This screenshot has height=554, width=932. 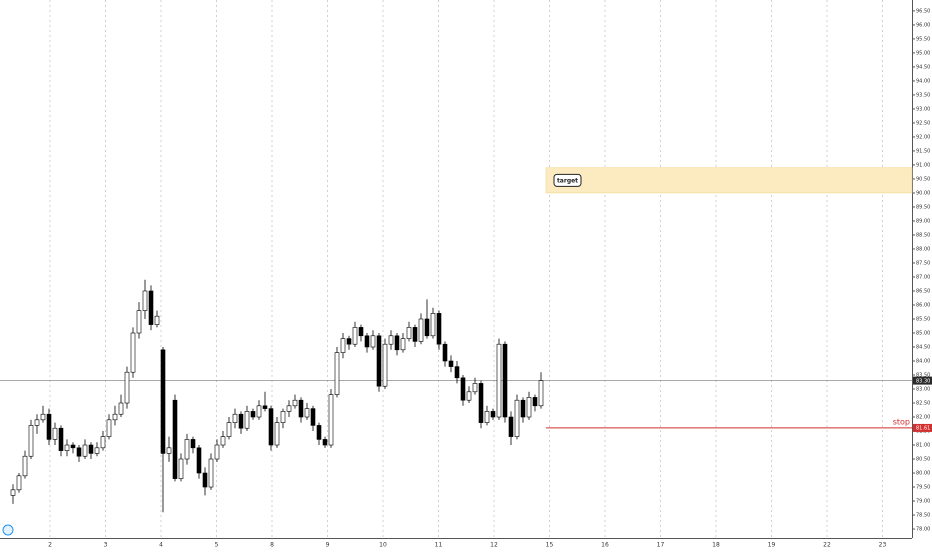 What do you see at coordinates (217, 545) in the screenshot?
I see `x-tick-label: 5` at bounding box center [217, 545].